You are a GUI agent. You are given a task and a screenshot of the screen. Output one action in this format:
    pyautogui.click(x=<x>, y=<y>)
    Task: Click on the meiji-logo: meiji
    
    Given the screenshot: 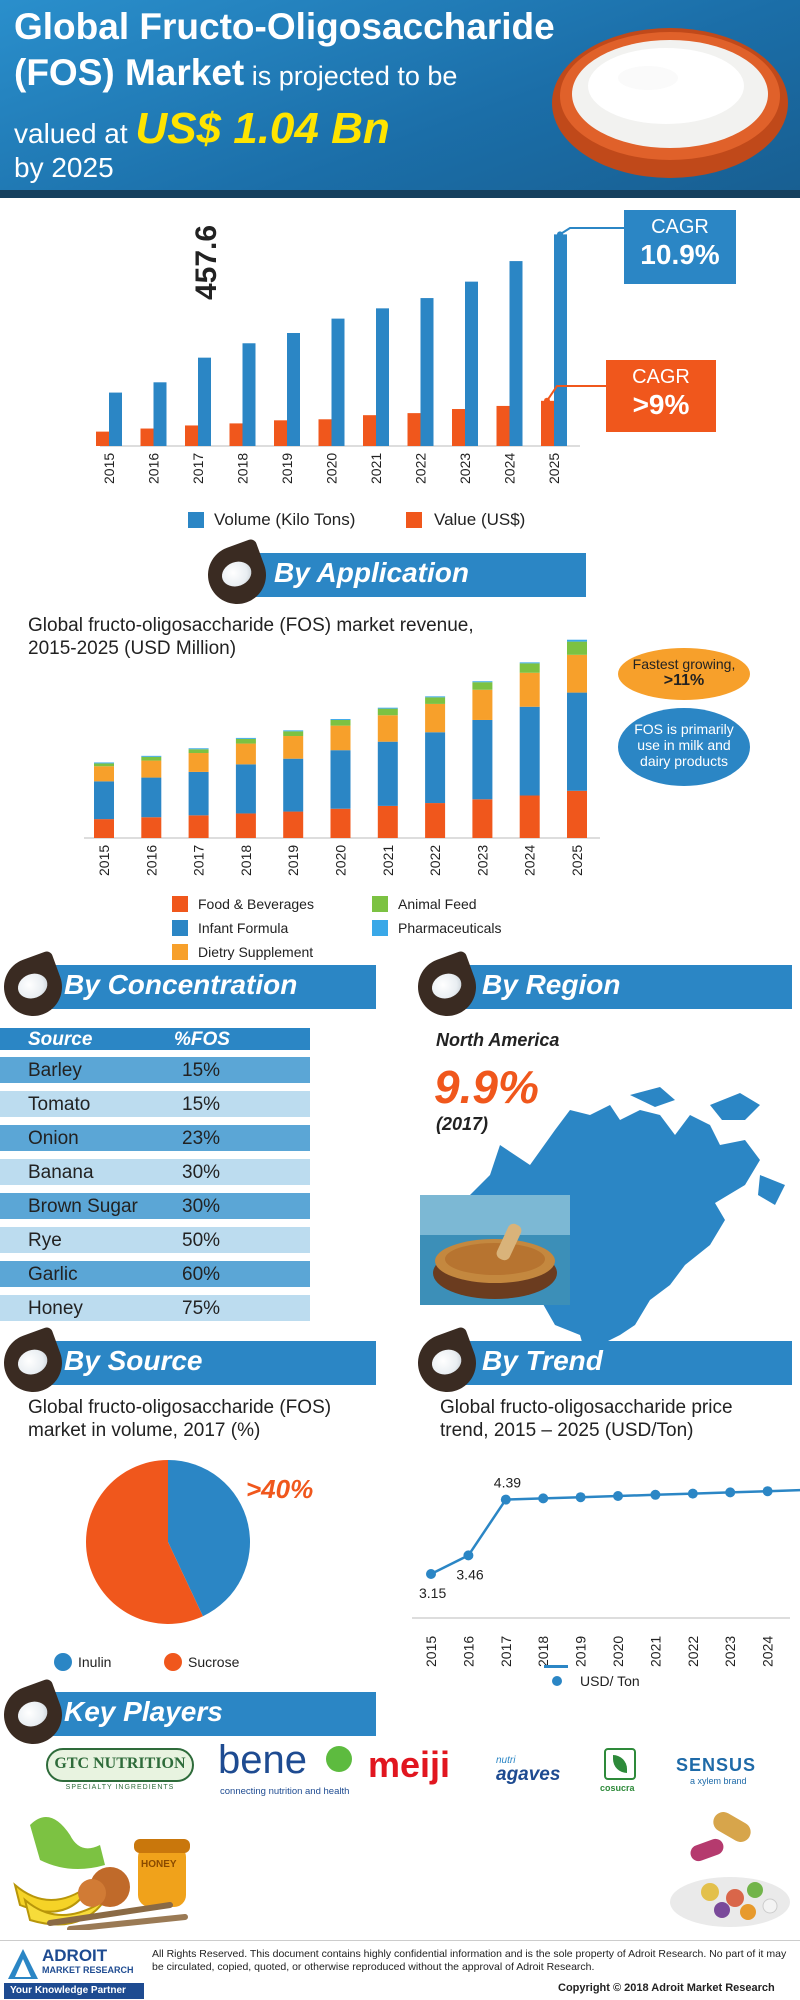 What is the action you would take?
    pyautogui.click(x=409, y=1764)
    